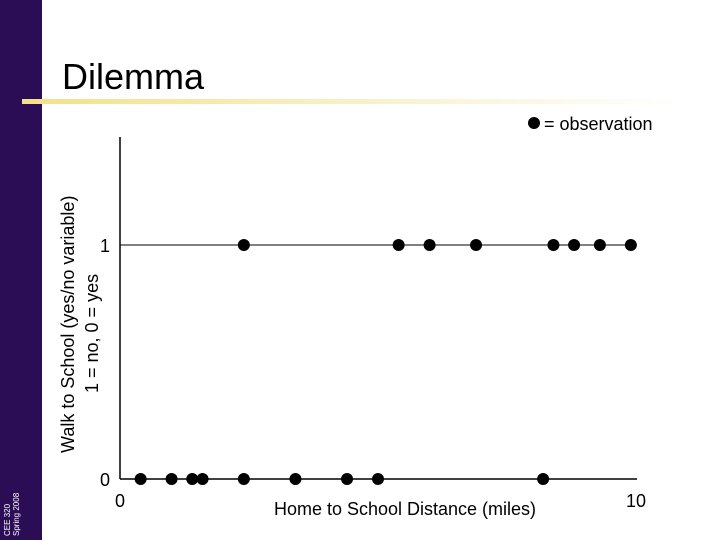  I want to click on legend: = observation, so click(590, 124).